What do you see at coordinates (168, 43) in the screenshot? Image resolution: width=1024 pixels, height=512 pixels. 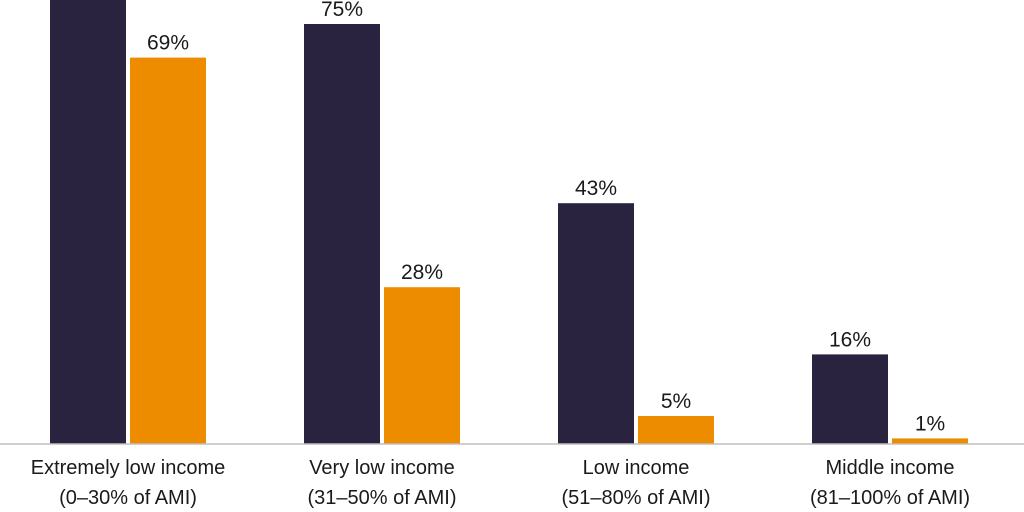 I see `data-label-series-2-category-1: 69%` at bounding box center [168, 43].